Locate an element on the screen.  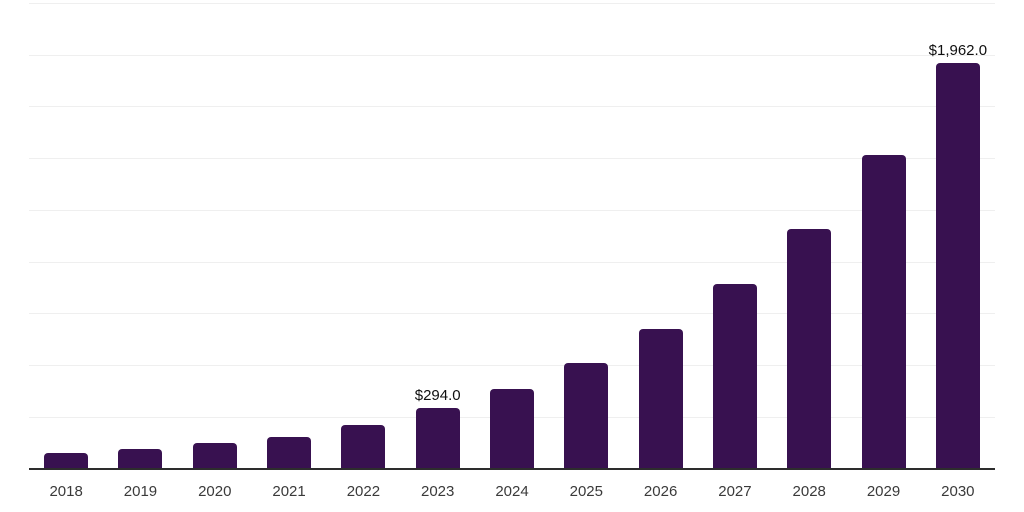
x-tick-label-2019: 2019 is located at coordinates (140, 491).